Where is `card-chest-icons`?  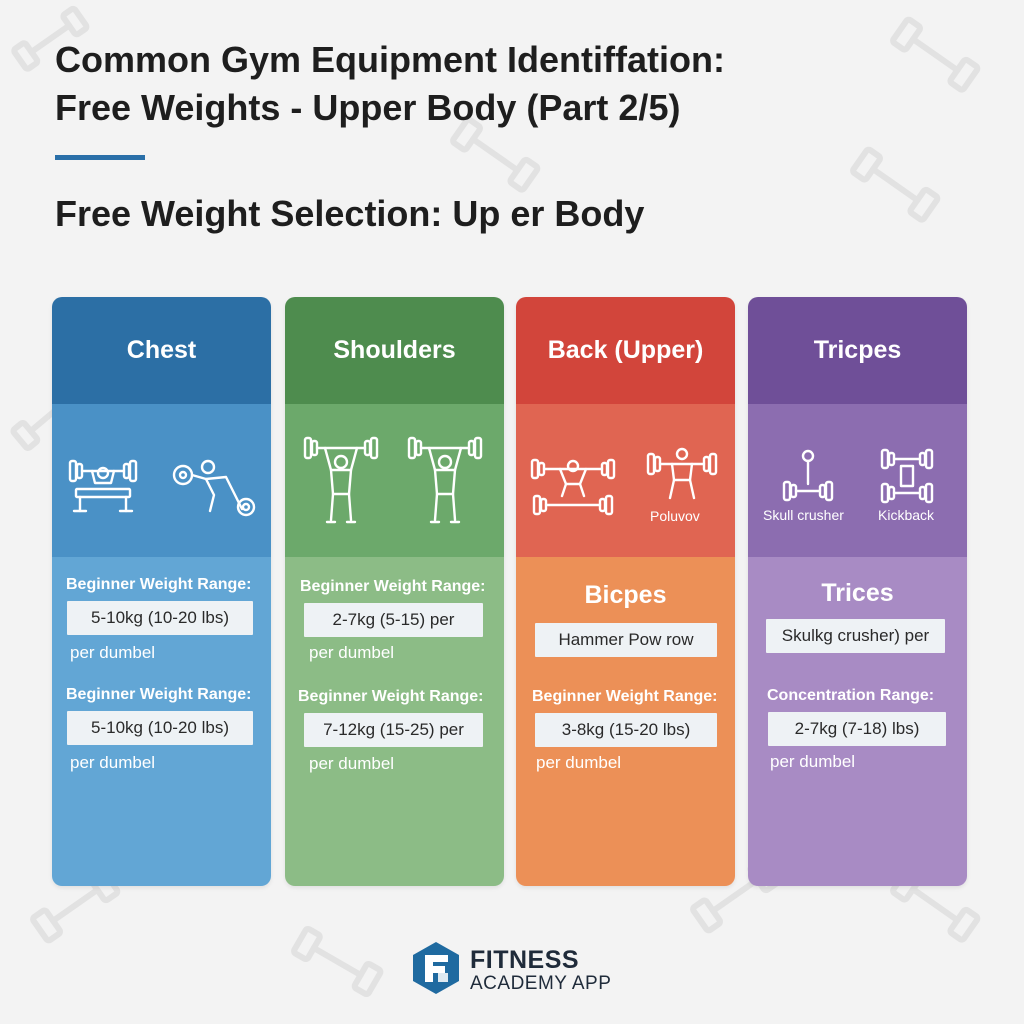
card-chest-icons is located at coordinates (161, 480).